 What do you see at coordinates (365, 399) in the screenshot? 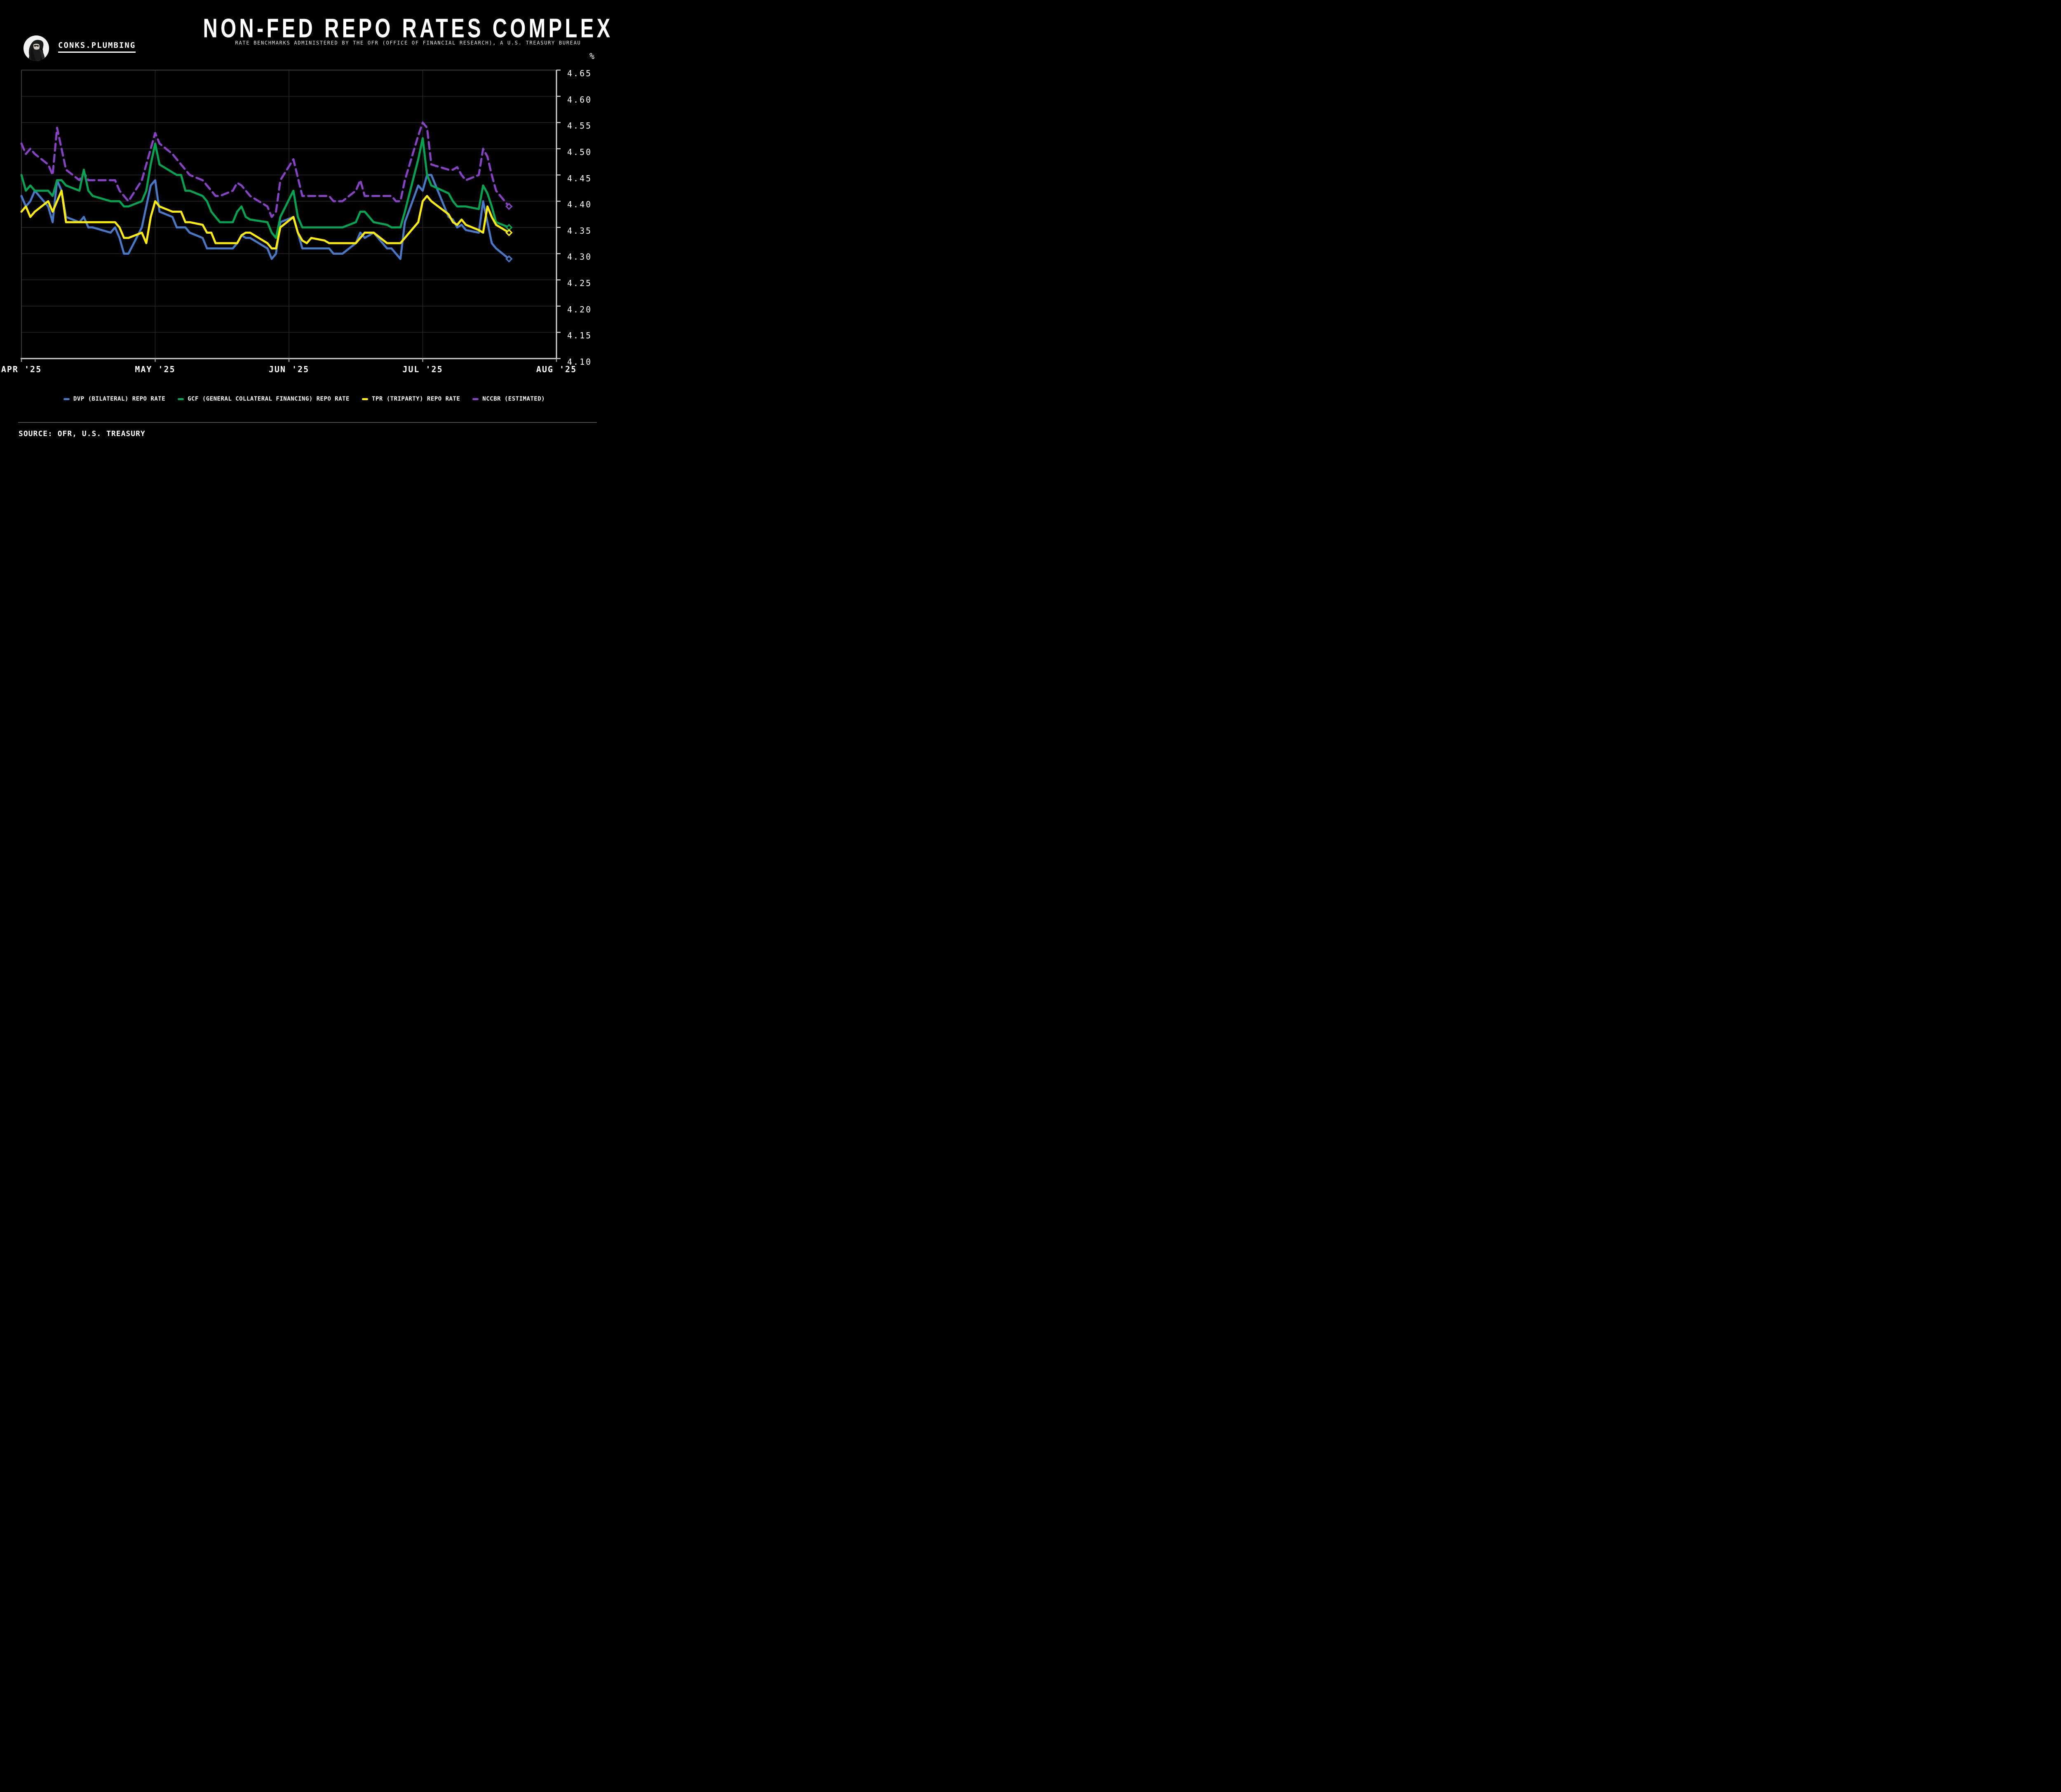
I see `tpr-legend-swatch-icon` at bounding box center [365, 399].